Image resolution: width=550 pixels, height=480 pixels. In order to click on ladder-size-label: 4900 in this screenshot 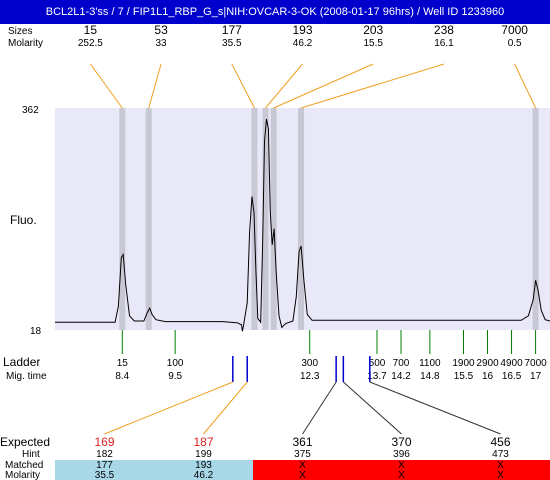, I will do `click(511, 363)`.